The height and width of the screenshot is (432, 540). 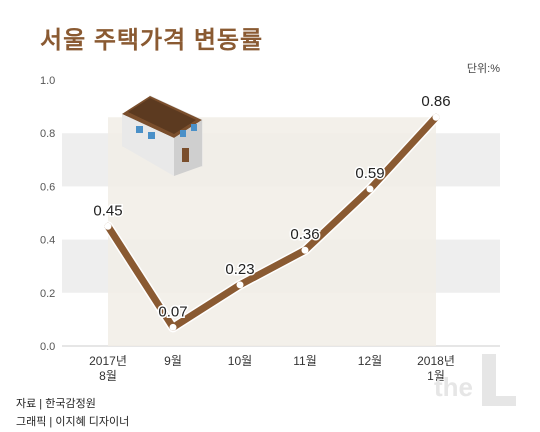 I want to click on y-tick-label: 0.4, so click(x=47, y=241).